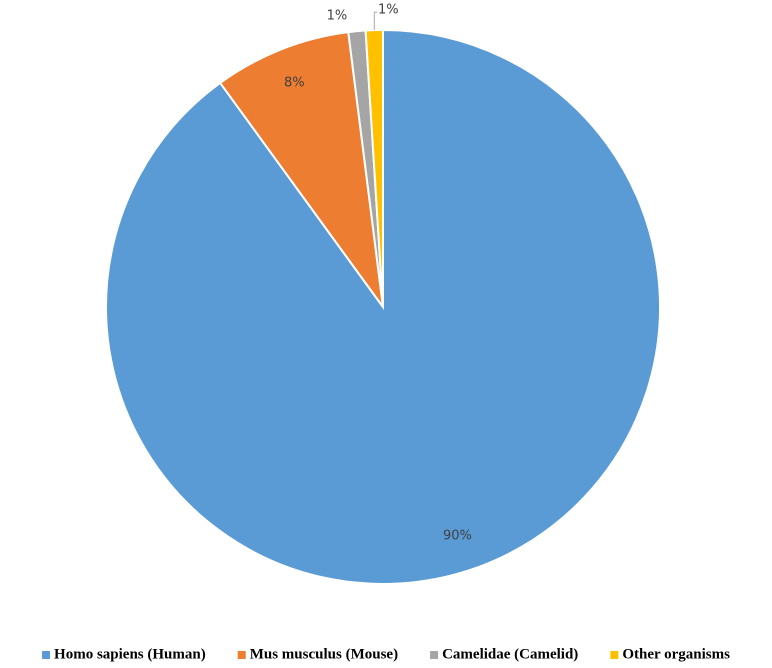 The height and width of the screenshot is (668, 772). What do you see at coordinates (510, 654) in the screenshot?
I see `legend-label: Camelidae (Camelid)` at bounding box center [510, 654].